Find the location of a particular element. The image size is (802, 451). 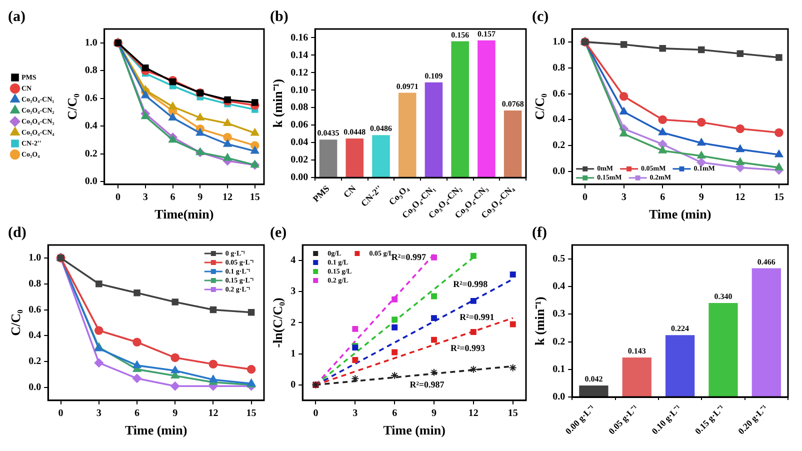

chart-title: (c) is located at coordinates (540, 16).